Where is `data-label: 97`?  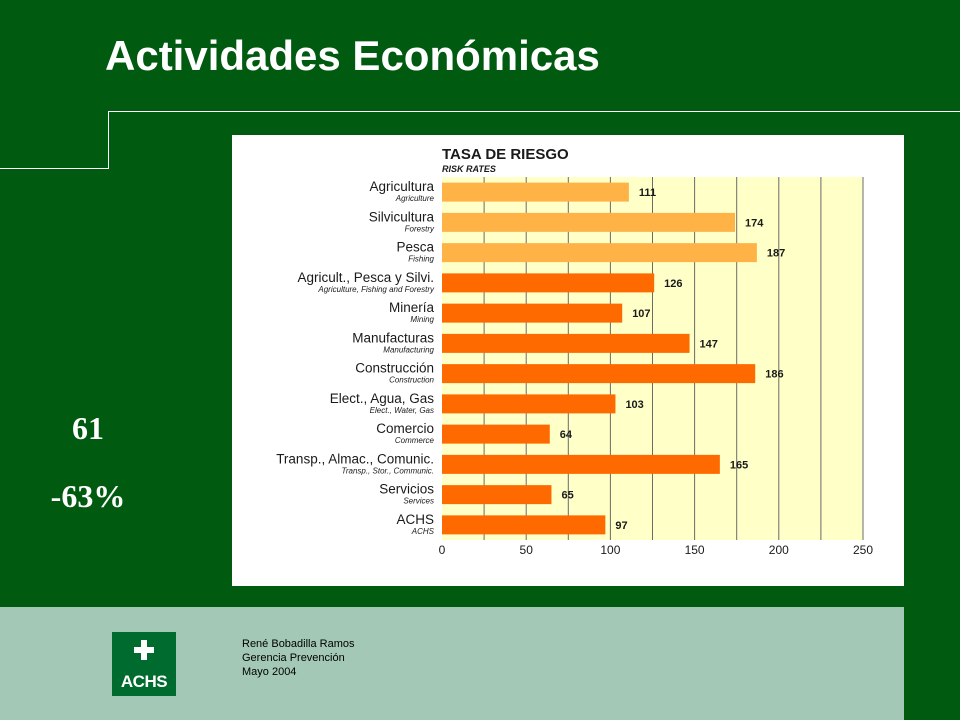
data-label: 97 is located at coordinates (621, 526).